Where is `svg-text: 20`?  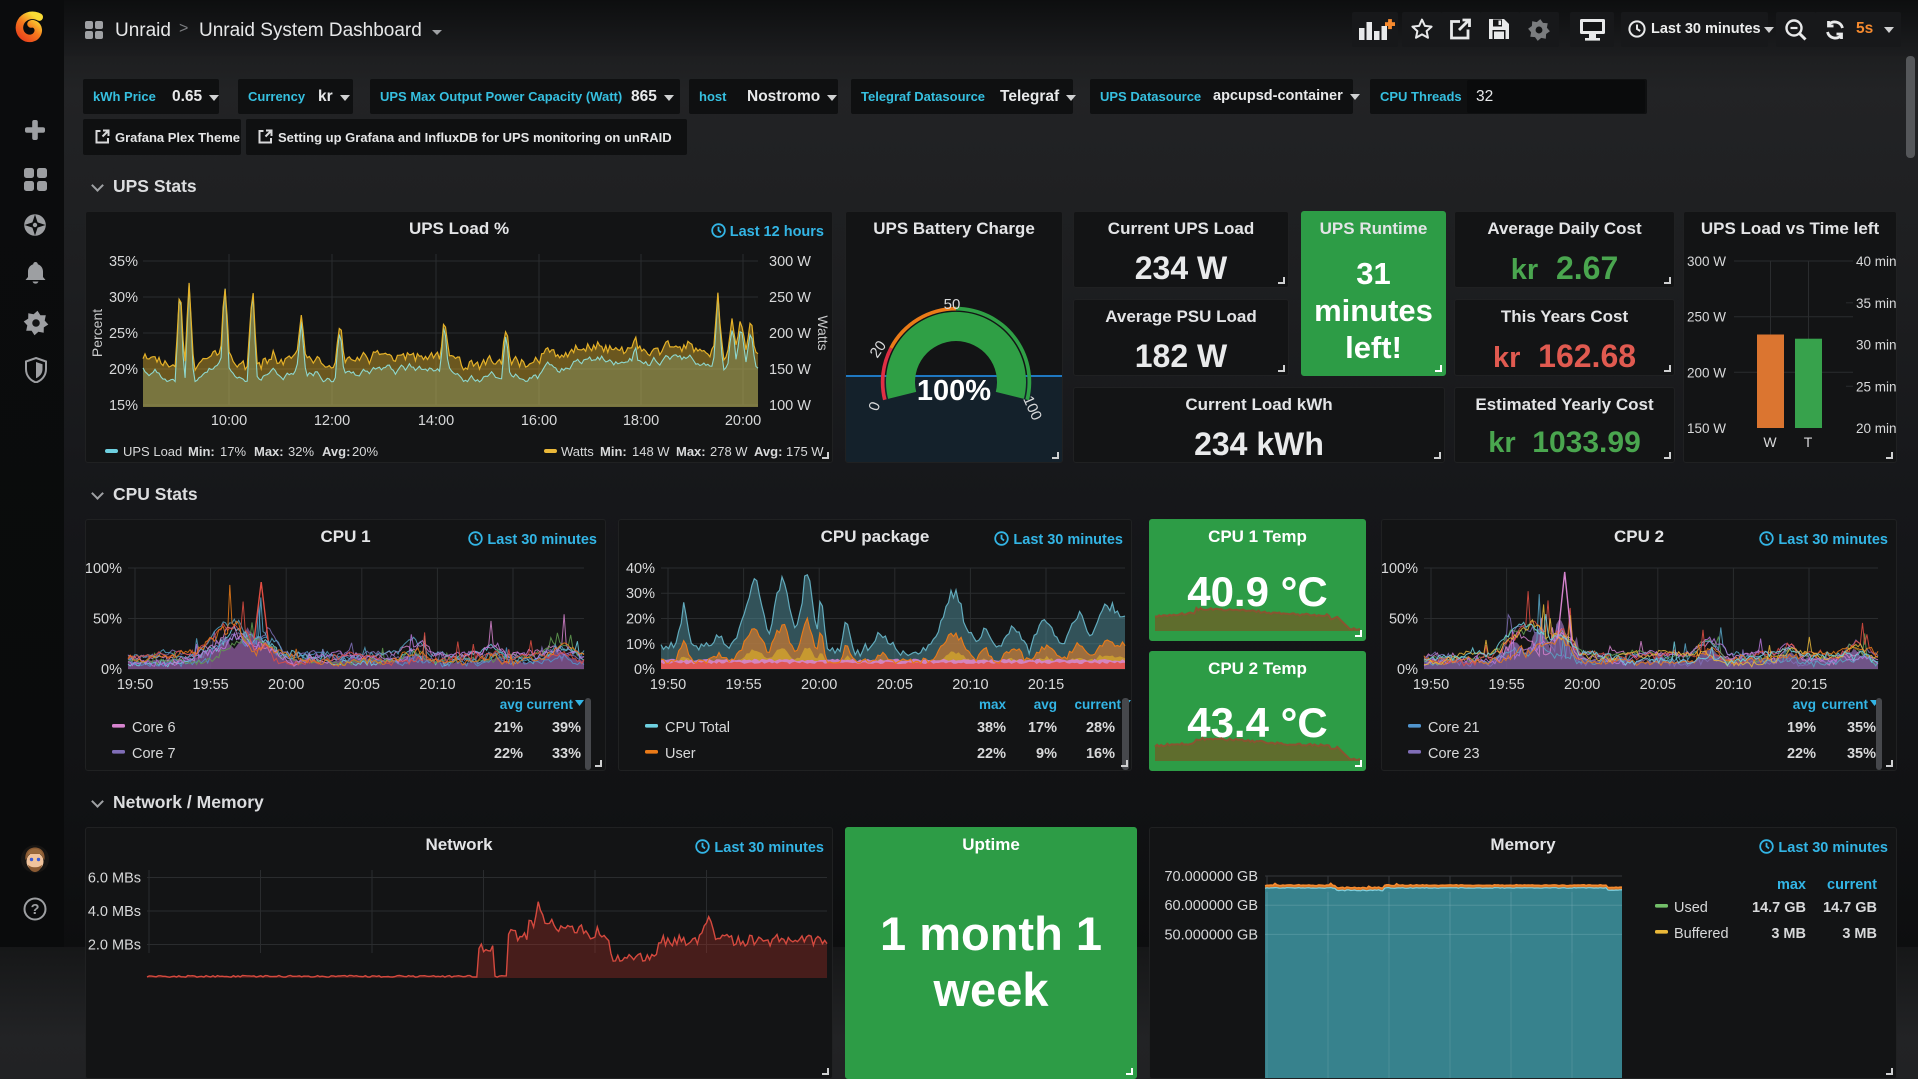
svg-text: 20 is located at coordinates (878, 349).